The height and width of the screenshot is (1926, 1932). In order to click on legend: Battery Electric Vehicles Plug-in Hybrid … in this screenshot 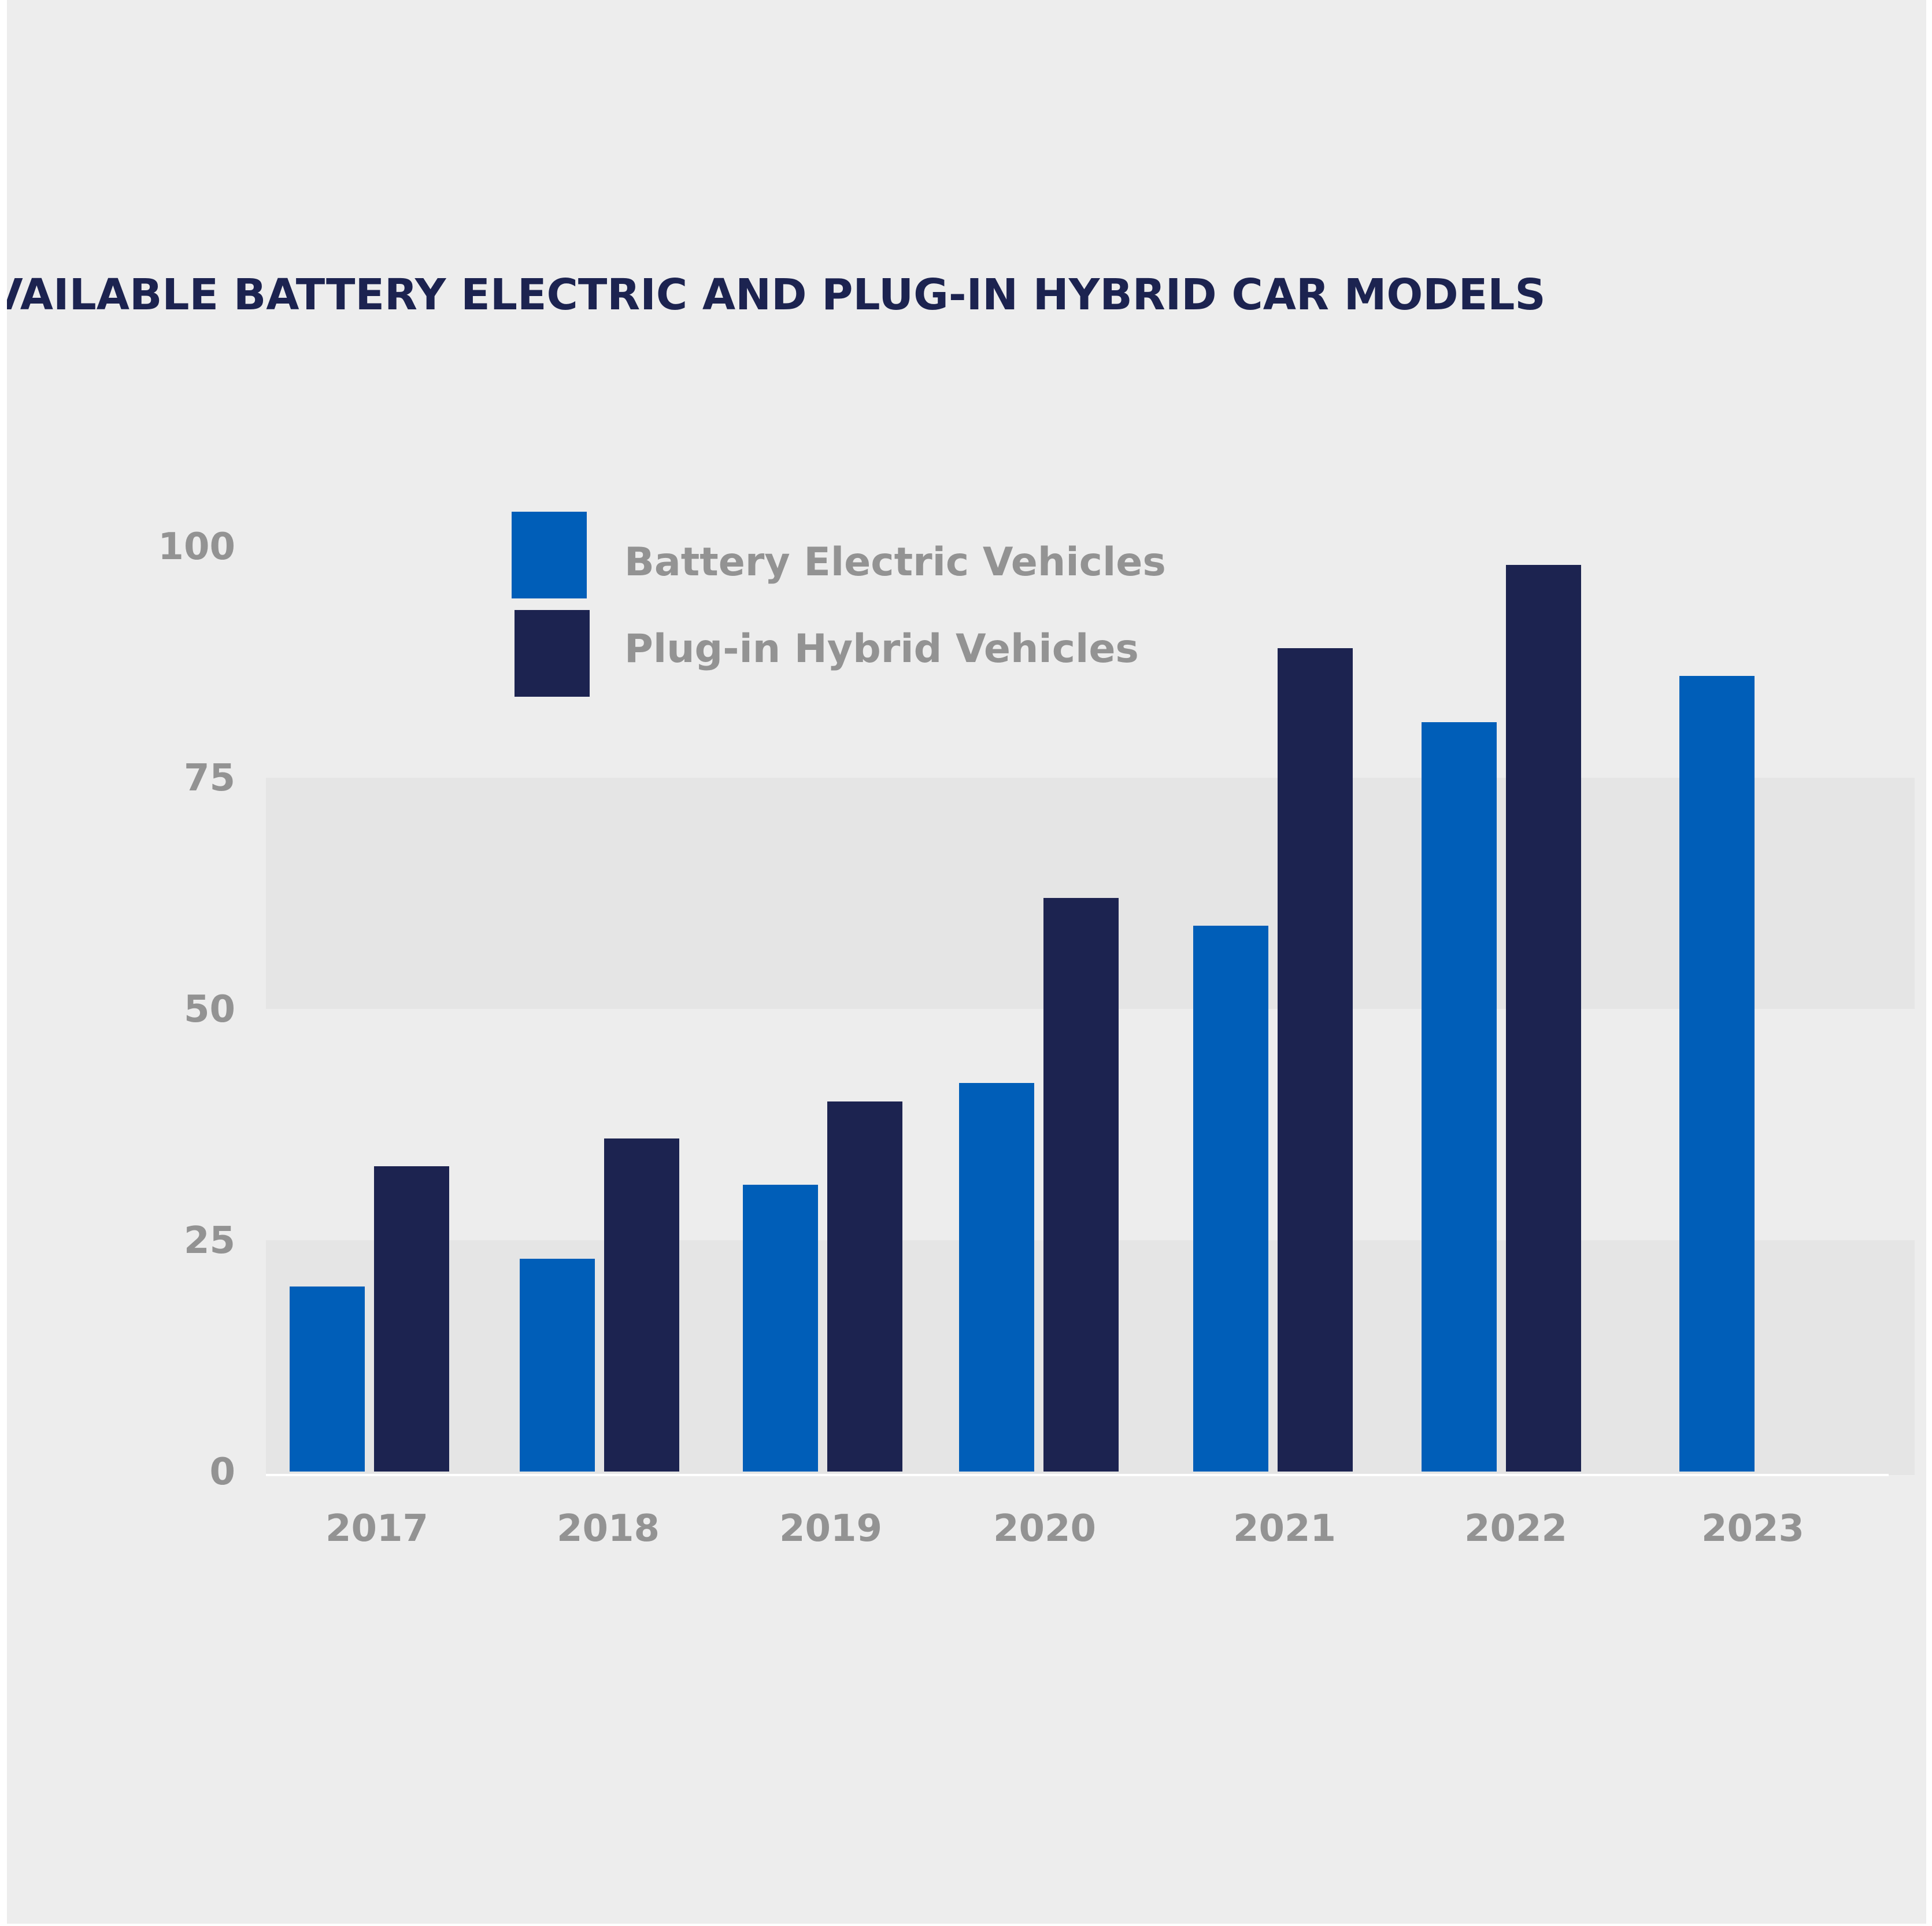, I will do `click(839, 604)`.